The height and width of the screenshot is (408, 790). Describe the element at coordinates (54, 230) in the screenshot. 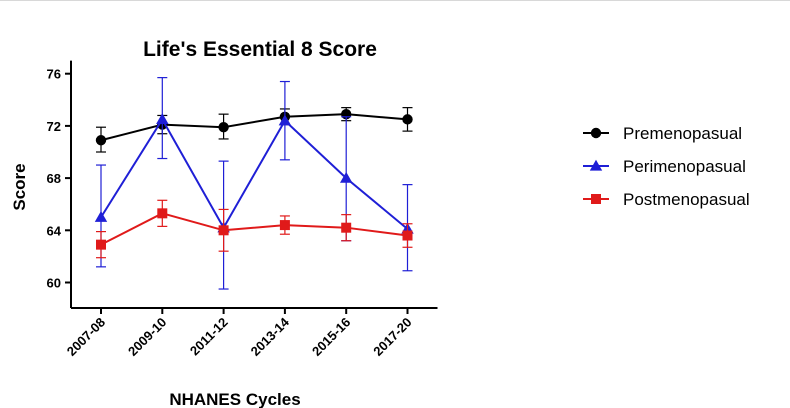

I see `y-tick-label: 64` at that location.